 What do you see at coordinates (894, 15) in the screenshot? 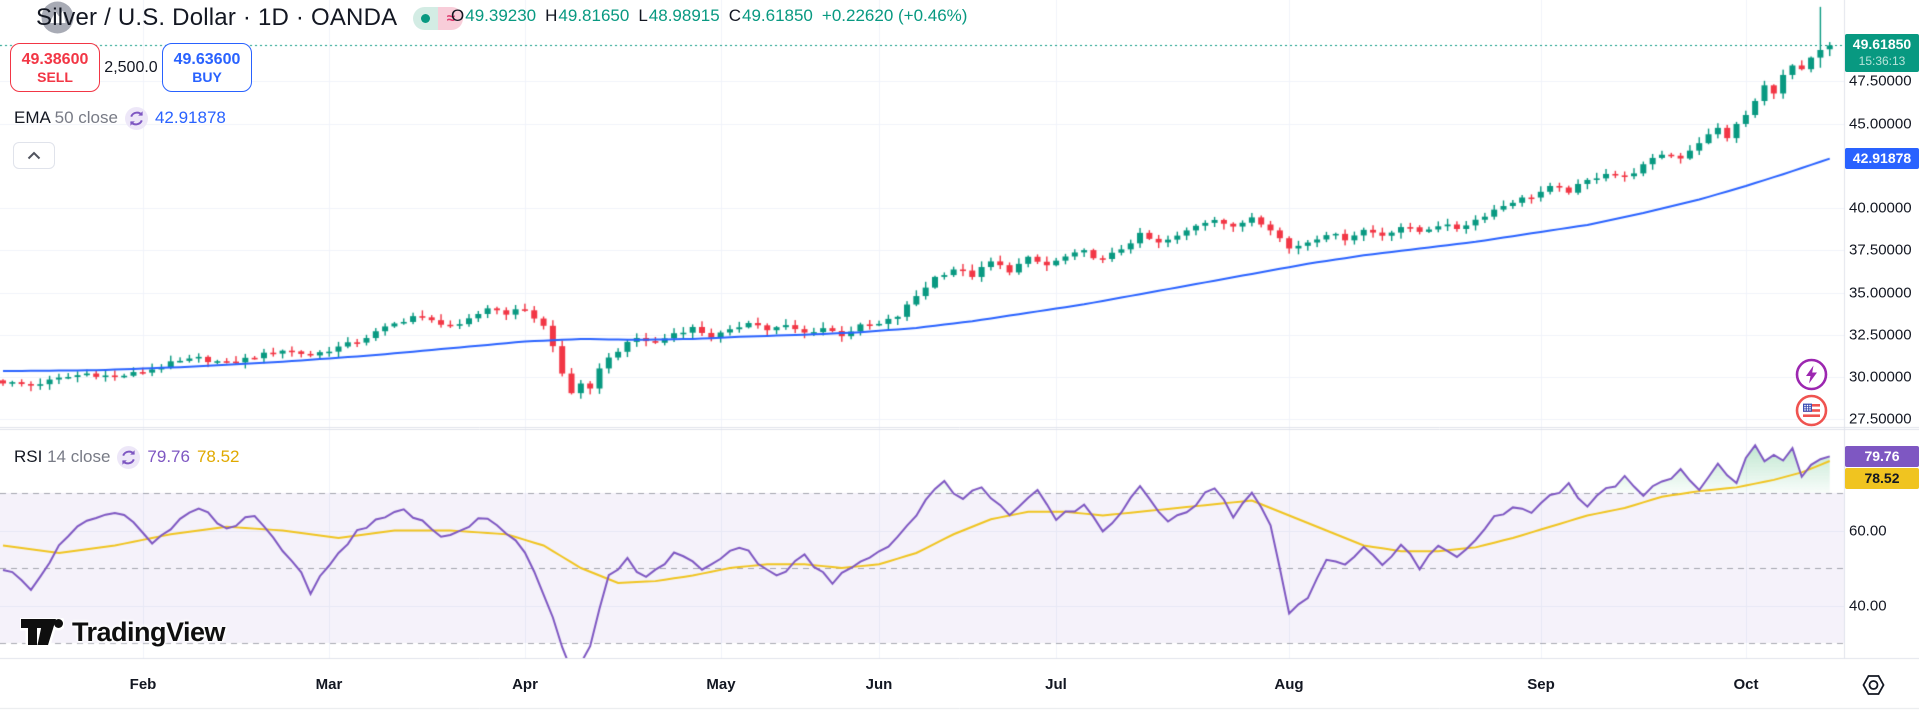
I see `change-value: +0.22620 (+0.46%)` at bounding box center [894, 15].